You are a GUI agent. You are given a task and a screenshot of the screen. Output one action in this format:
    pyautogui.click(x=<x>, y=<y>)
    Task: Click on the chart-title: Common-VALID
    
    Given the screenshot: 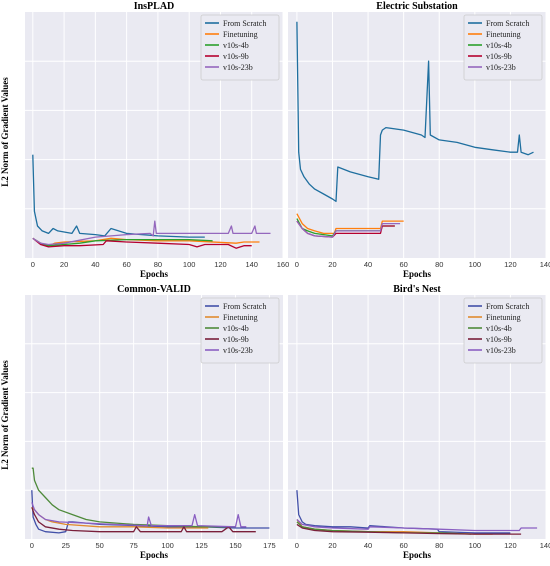 What is the action you would take?
    pyautogui.click(x=154, y=289)
    